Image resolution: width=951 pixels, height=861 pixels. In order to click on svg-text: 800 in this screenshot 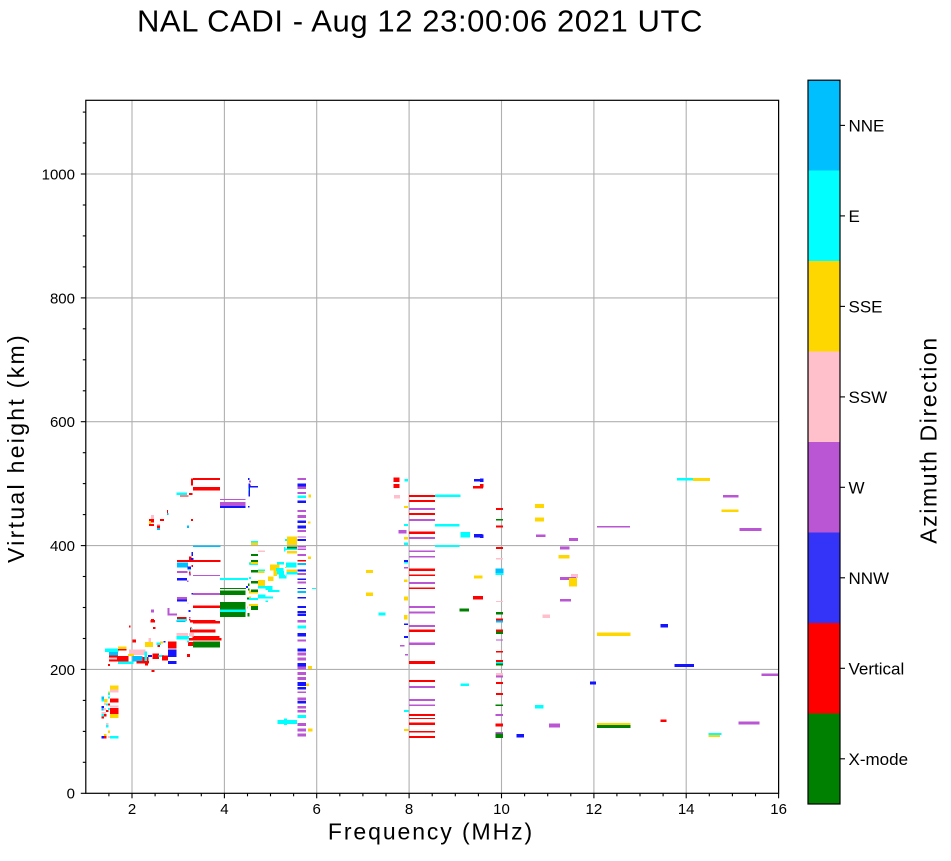, I will do `click(62, 298)`.